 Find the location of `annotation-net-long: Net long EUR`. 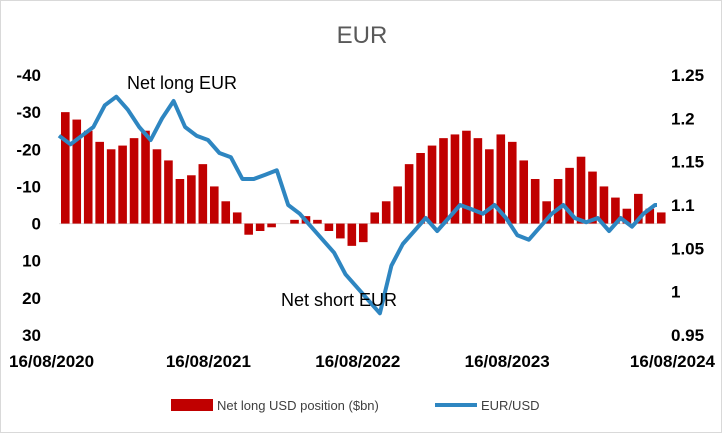

annotation-net-long: Net long EUR is located at coordinates (182, 83).